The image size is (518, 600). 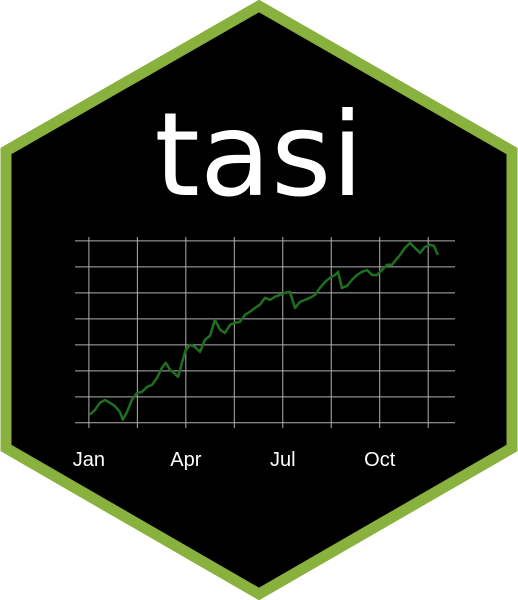 I want to click on title: tasi, so click(x=258, y=155).